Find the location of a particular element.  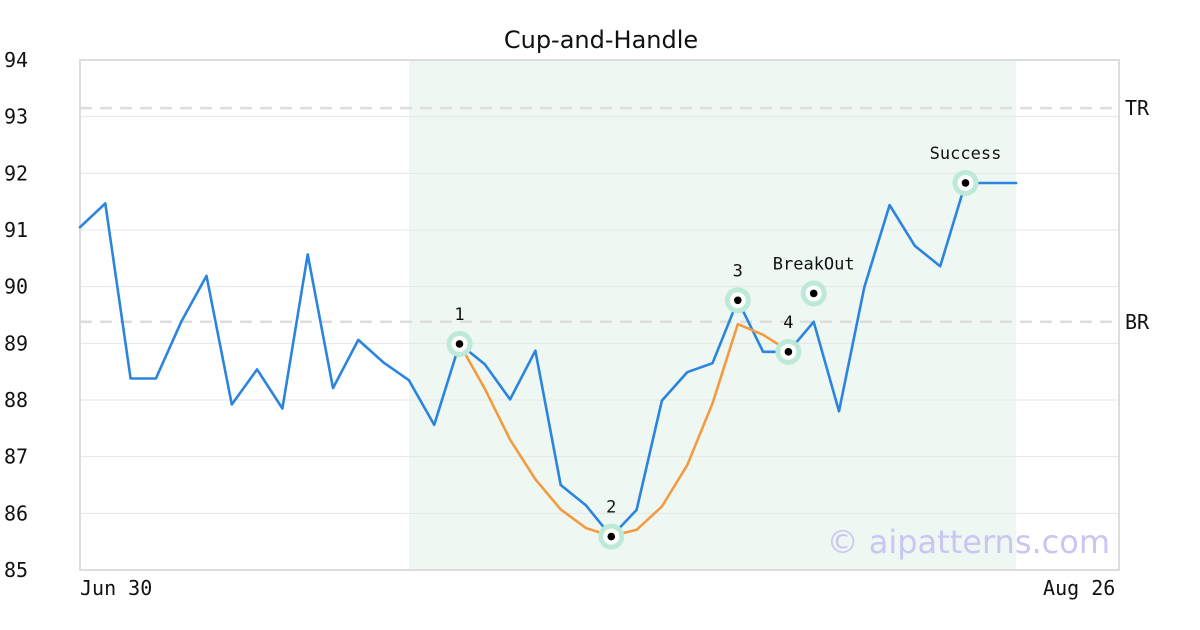

y-tick-label: 85 is located at coordinates (16, 570).